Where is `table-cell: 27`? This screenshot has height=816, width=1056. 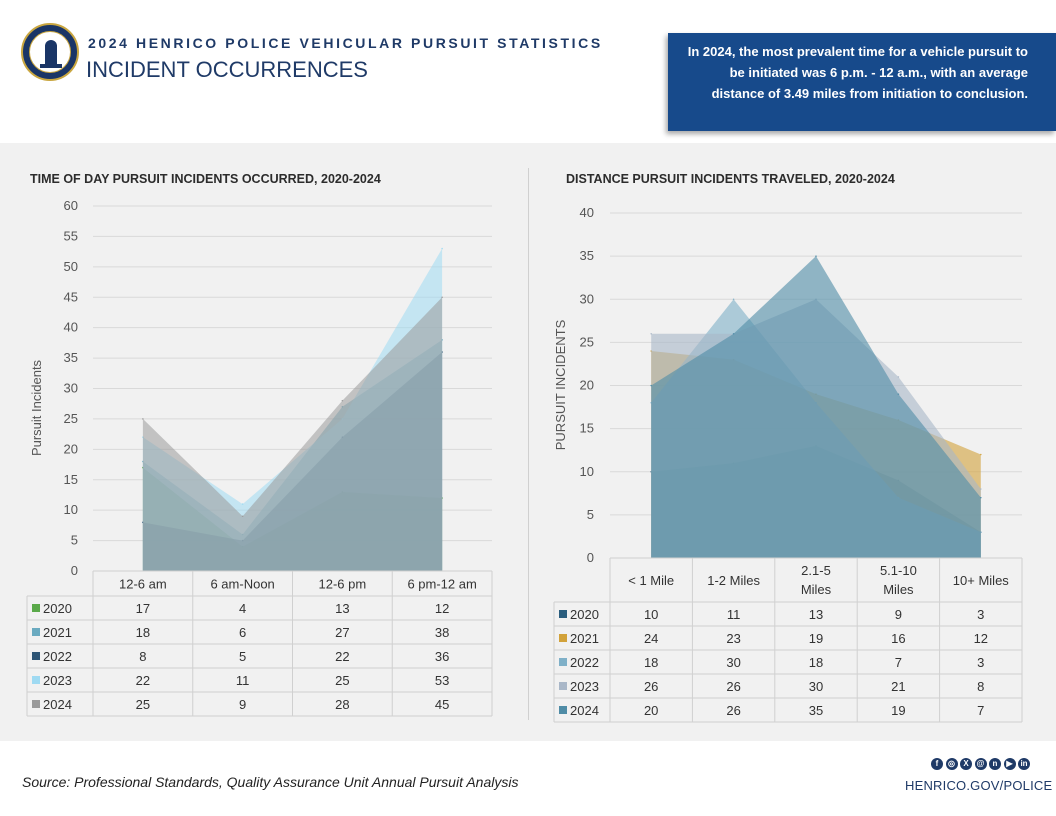 table-cell: 27 is located at coordinates (342, 632).